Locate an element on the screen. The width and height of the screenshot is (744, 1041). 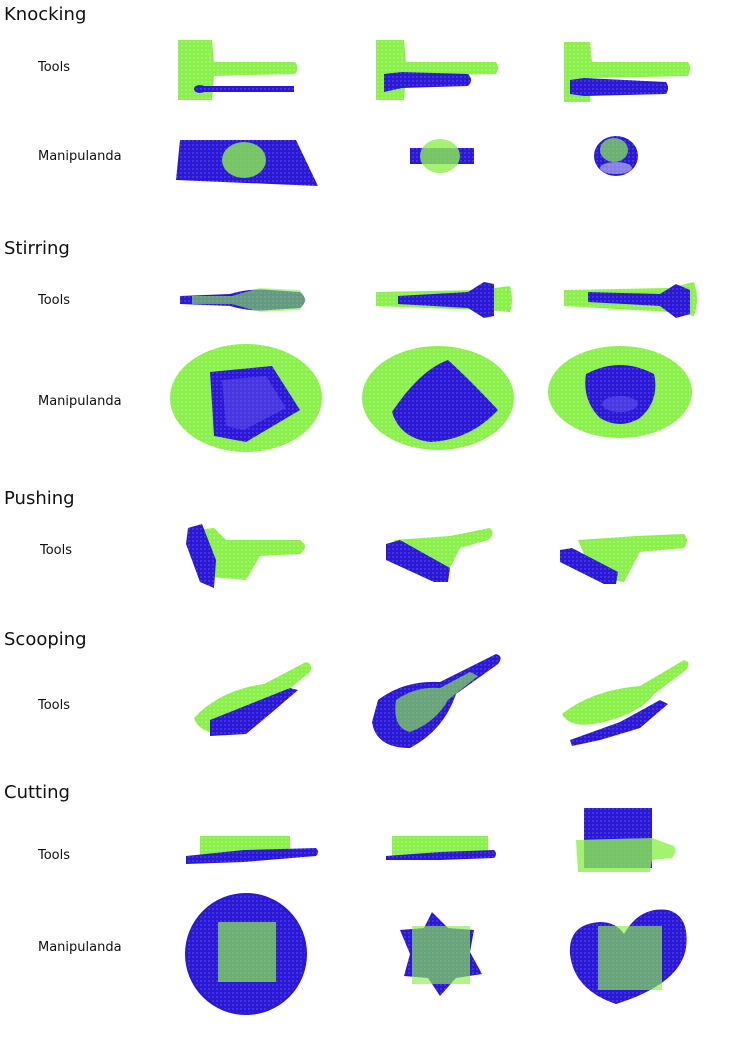
section-title-cutting: Cutting is located at coordinates (37, 792).